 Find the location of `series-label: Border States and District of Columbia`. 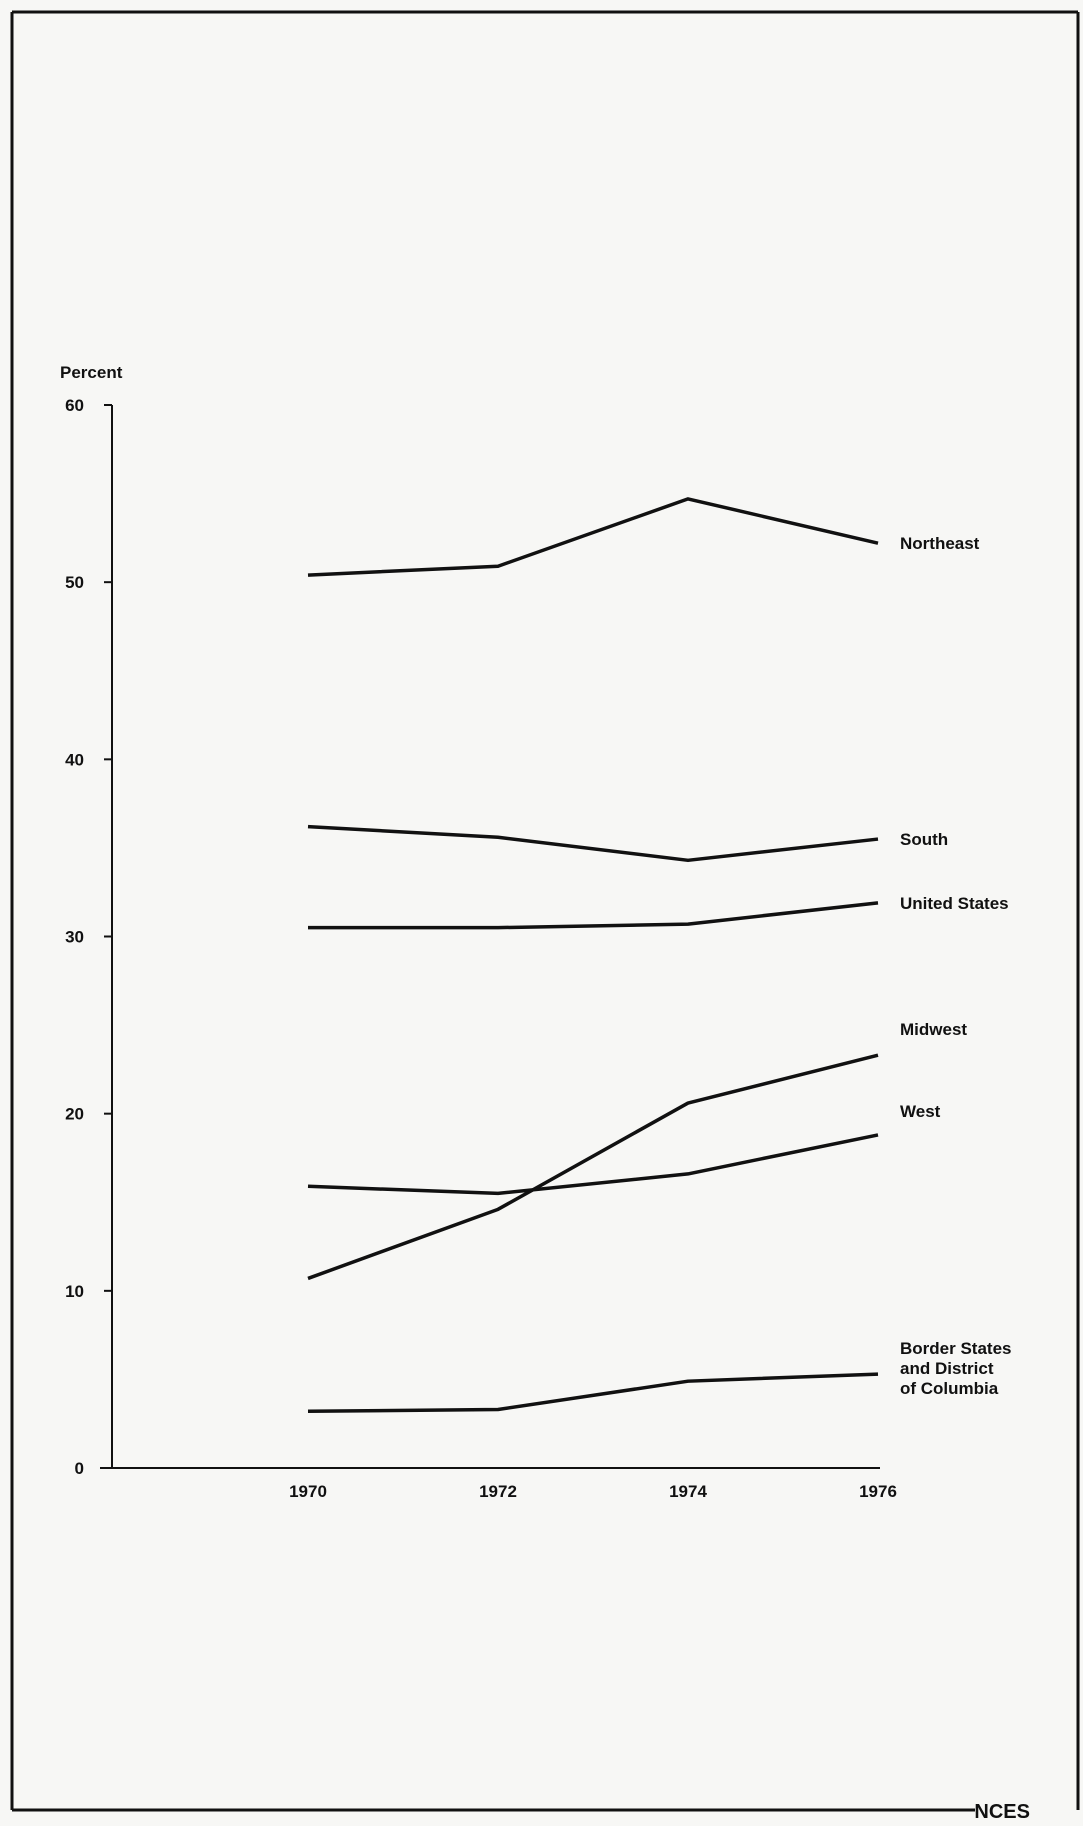

series-label: Border States and District of Columbia is located at coordinates (955, 1368).